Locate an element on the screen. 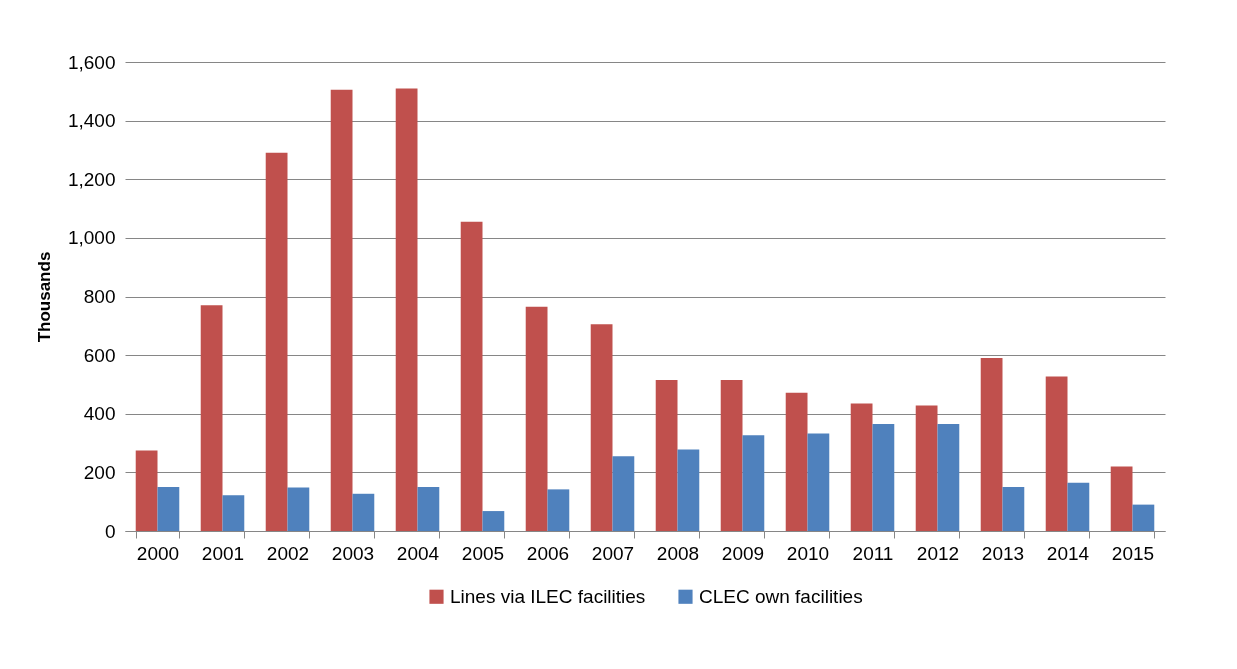 This screenshot has width=1237, height=669. y-tick-label: 800 is located at coordinates (99, 296).